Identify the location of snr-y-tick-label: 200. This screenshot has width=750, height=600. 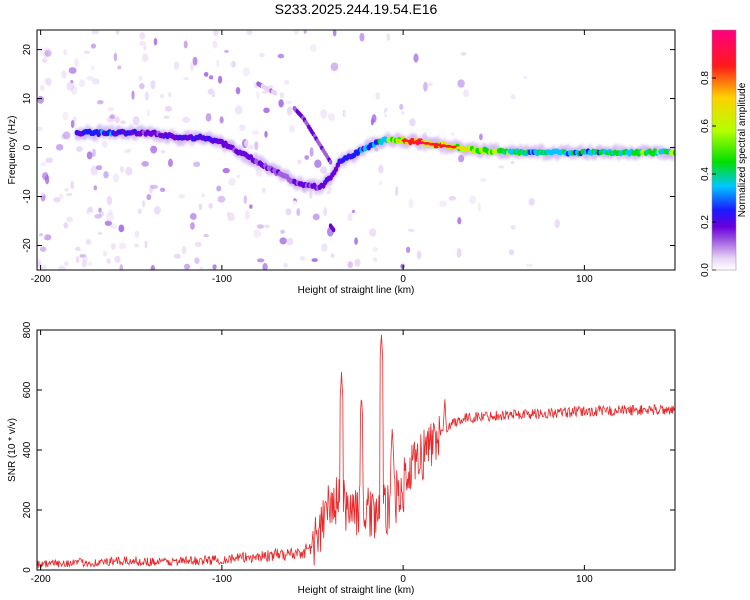
(27, 509).